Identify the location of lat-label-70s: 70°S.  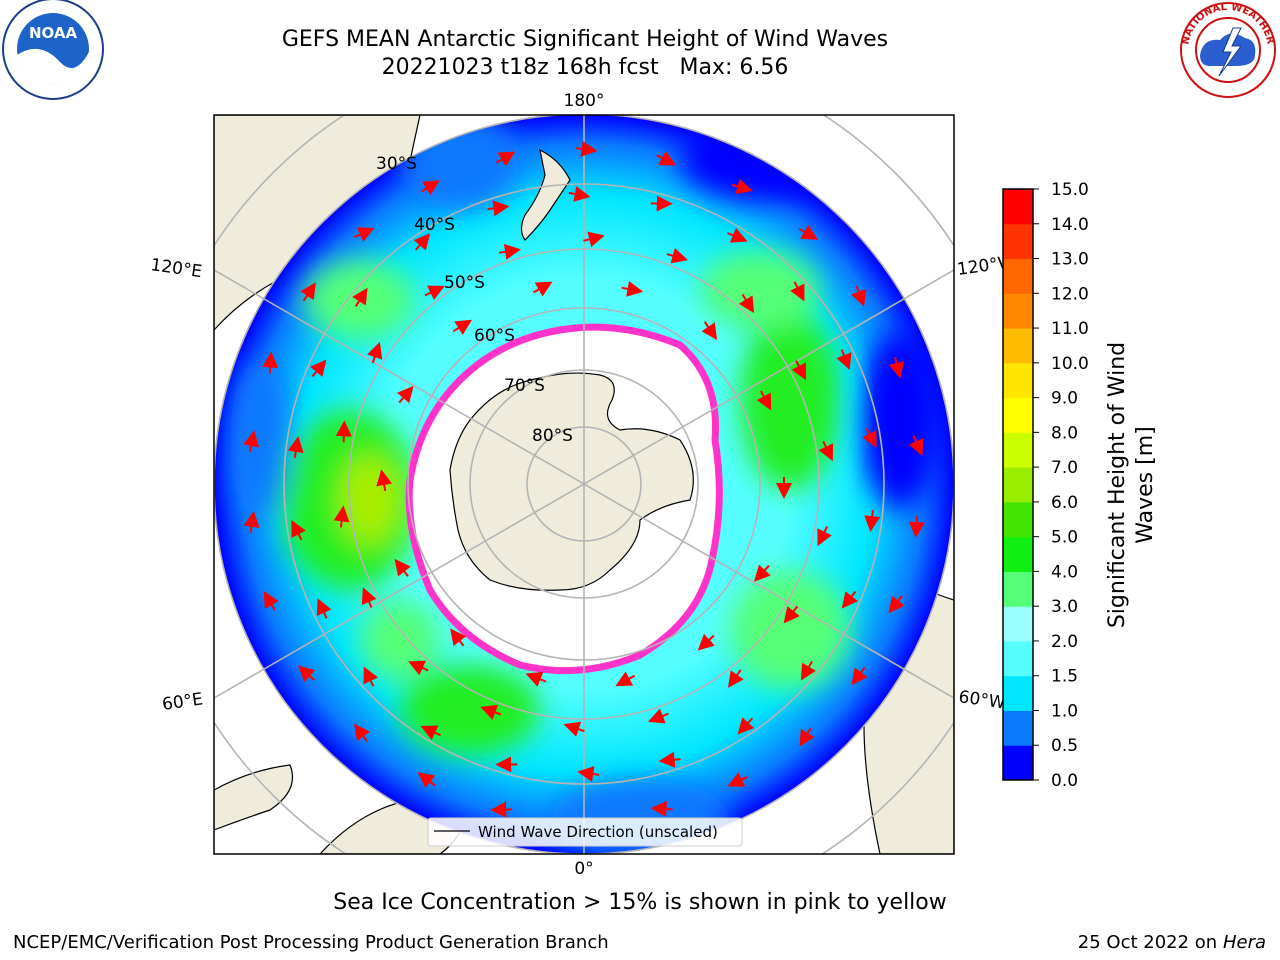
(524, 386).